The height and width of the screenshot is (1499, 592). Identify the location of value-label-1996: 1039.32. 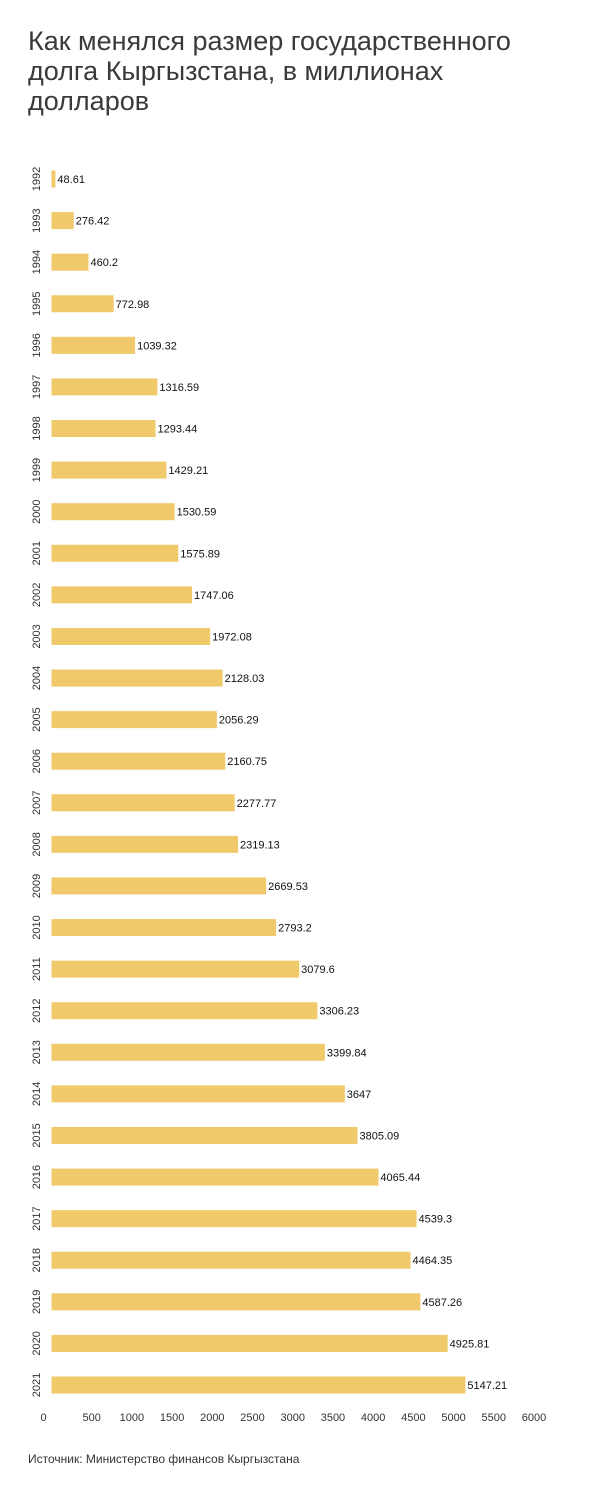
(157, 346).